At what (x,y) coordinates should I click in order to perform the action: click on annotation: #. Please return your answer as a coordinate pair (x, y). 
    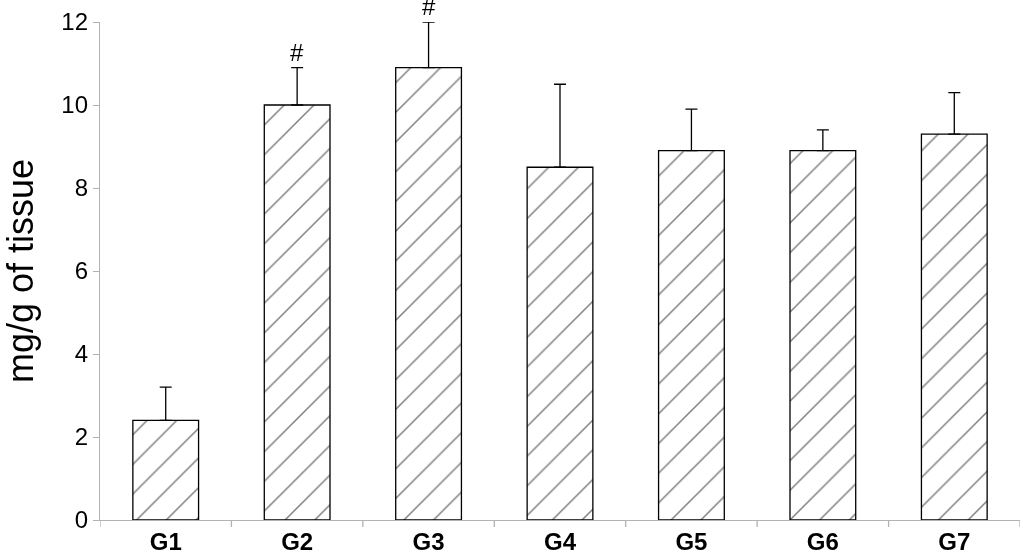
    Looking at the image, I should click on (297, 52).